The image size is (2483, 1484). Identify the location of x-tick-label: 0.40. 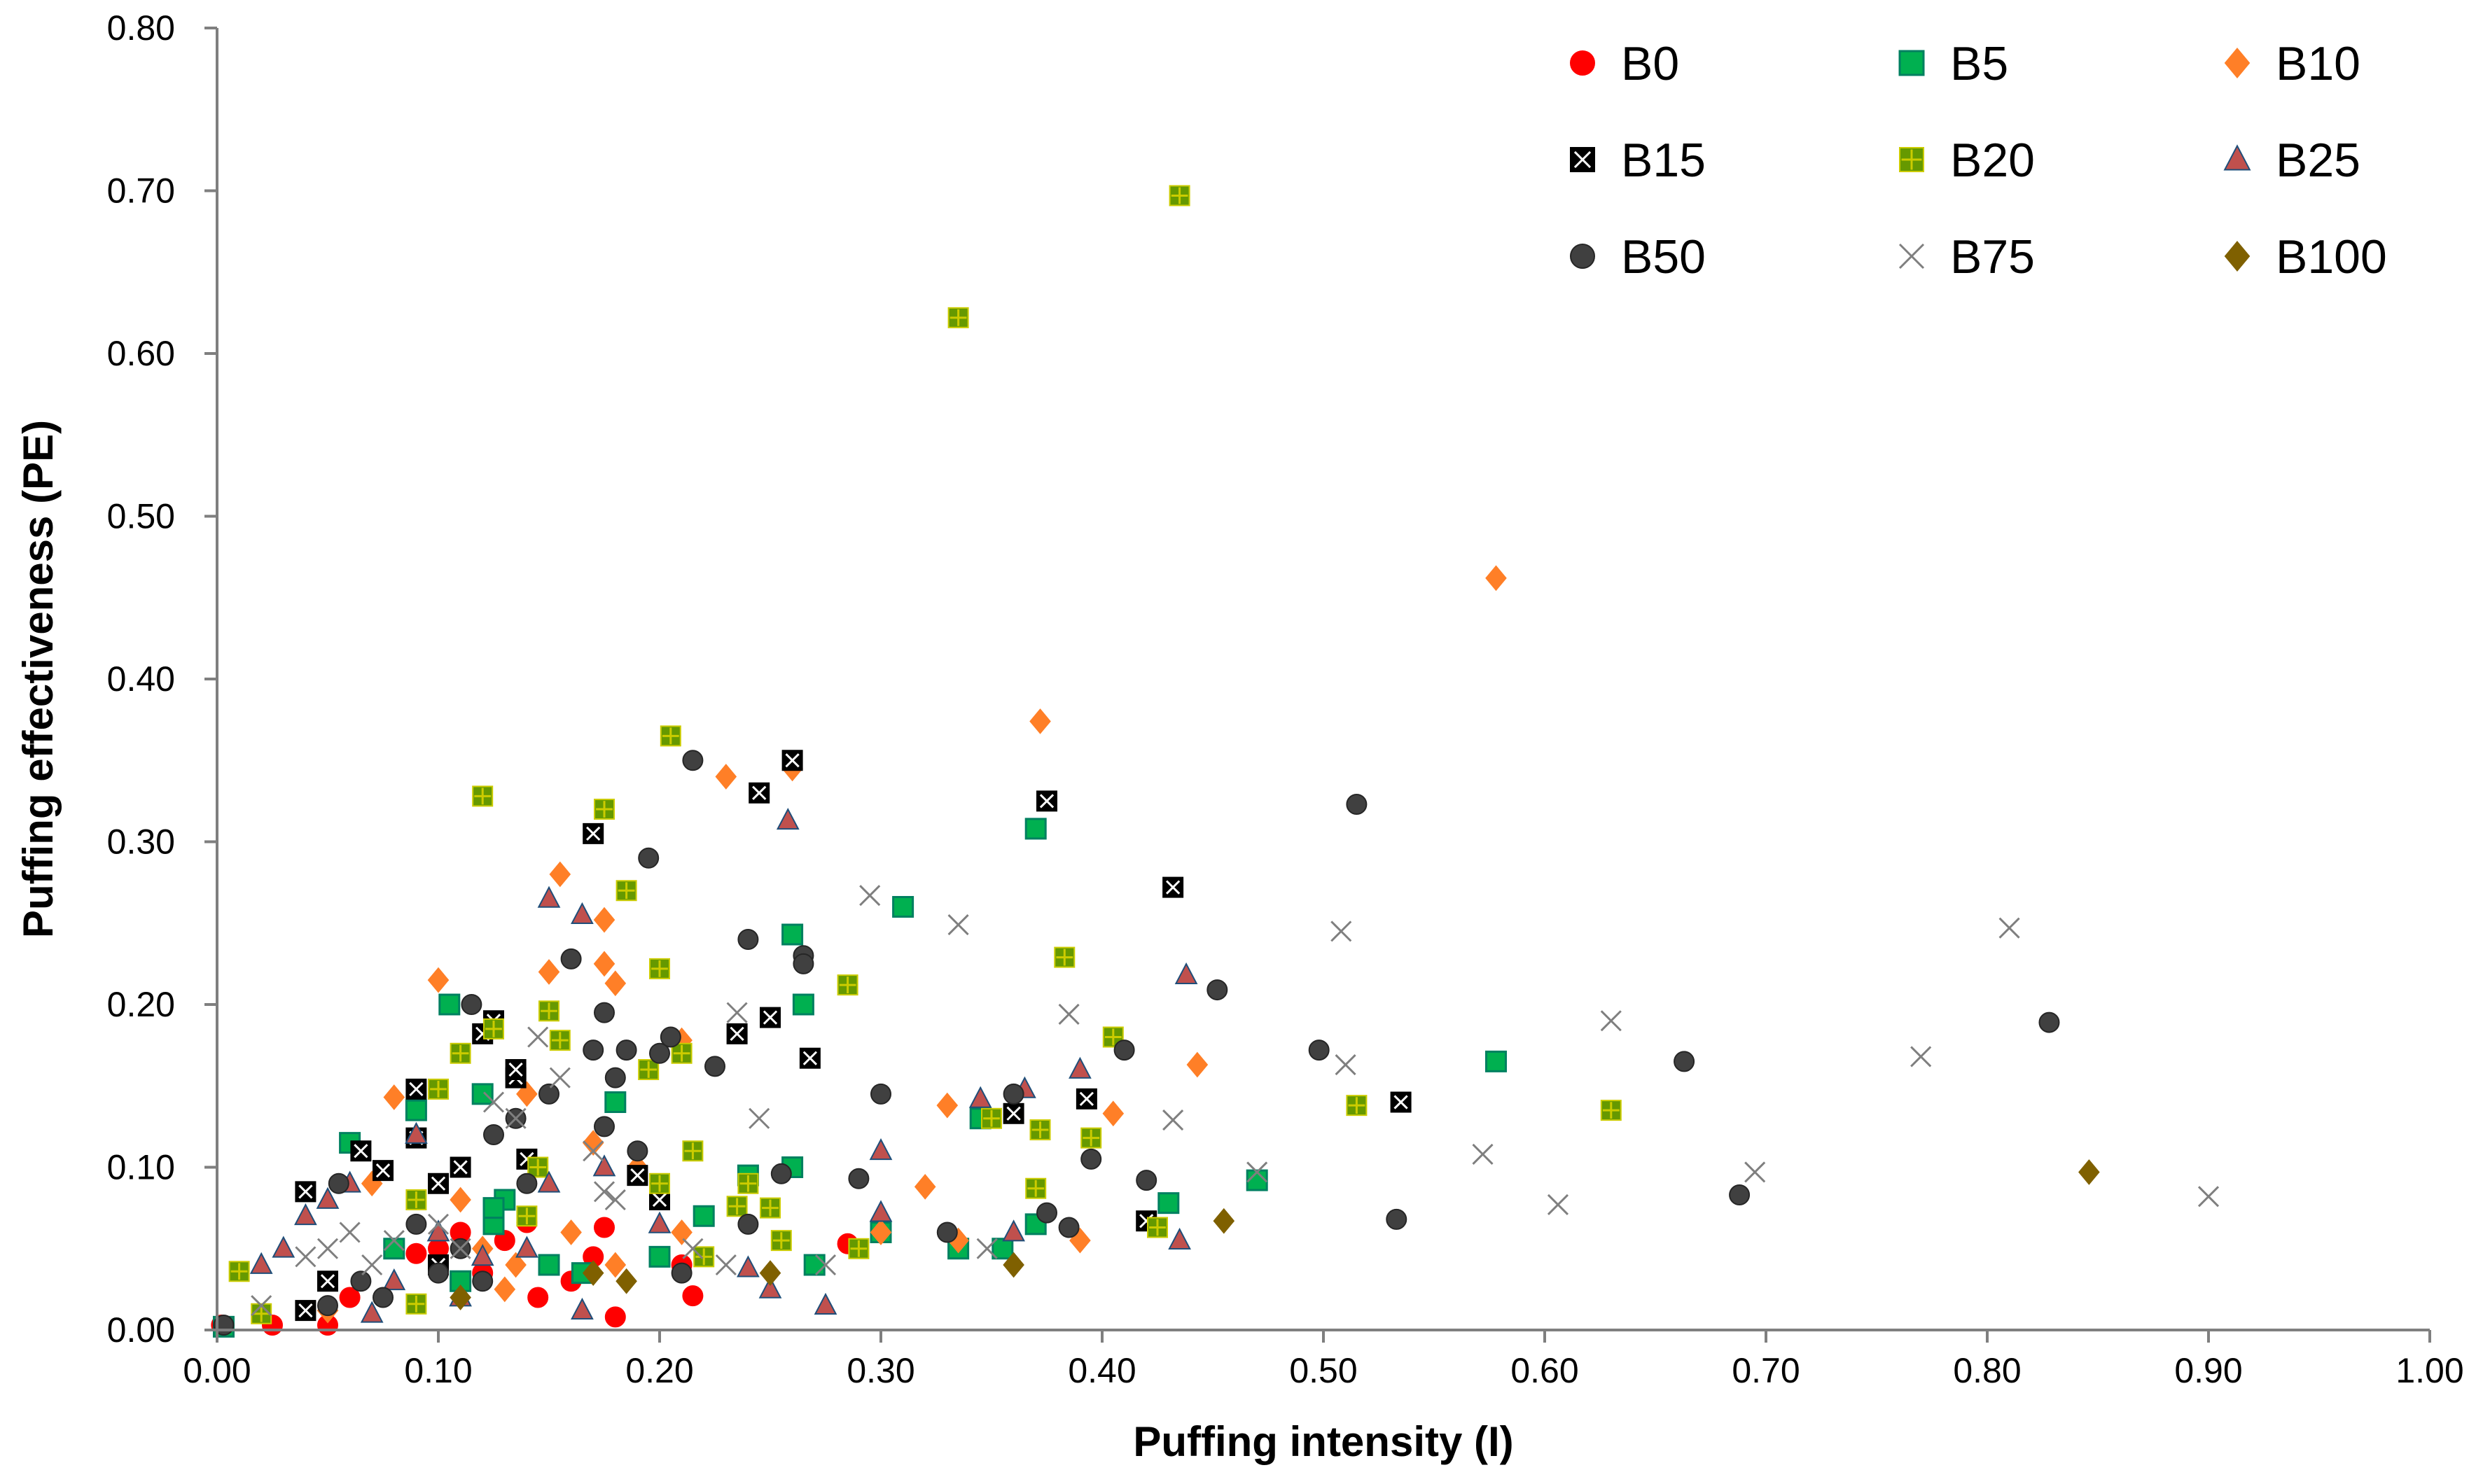
(1102, 1370).